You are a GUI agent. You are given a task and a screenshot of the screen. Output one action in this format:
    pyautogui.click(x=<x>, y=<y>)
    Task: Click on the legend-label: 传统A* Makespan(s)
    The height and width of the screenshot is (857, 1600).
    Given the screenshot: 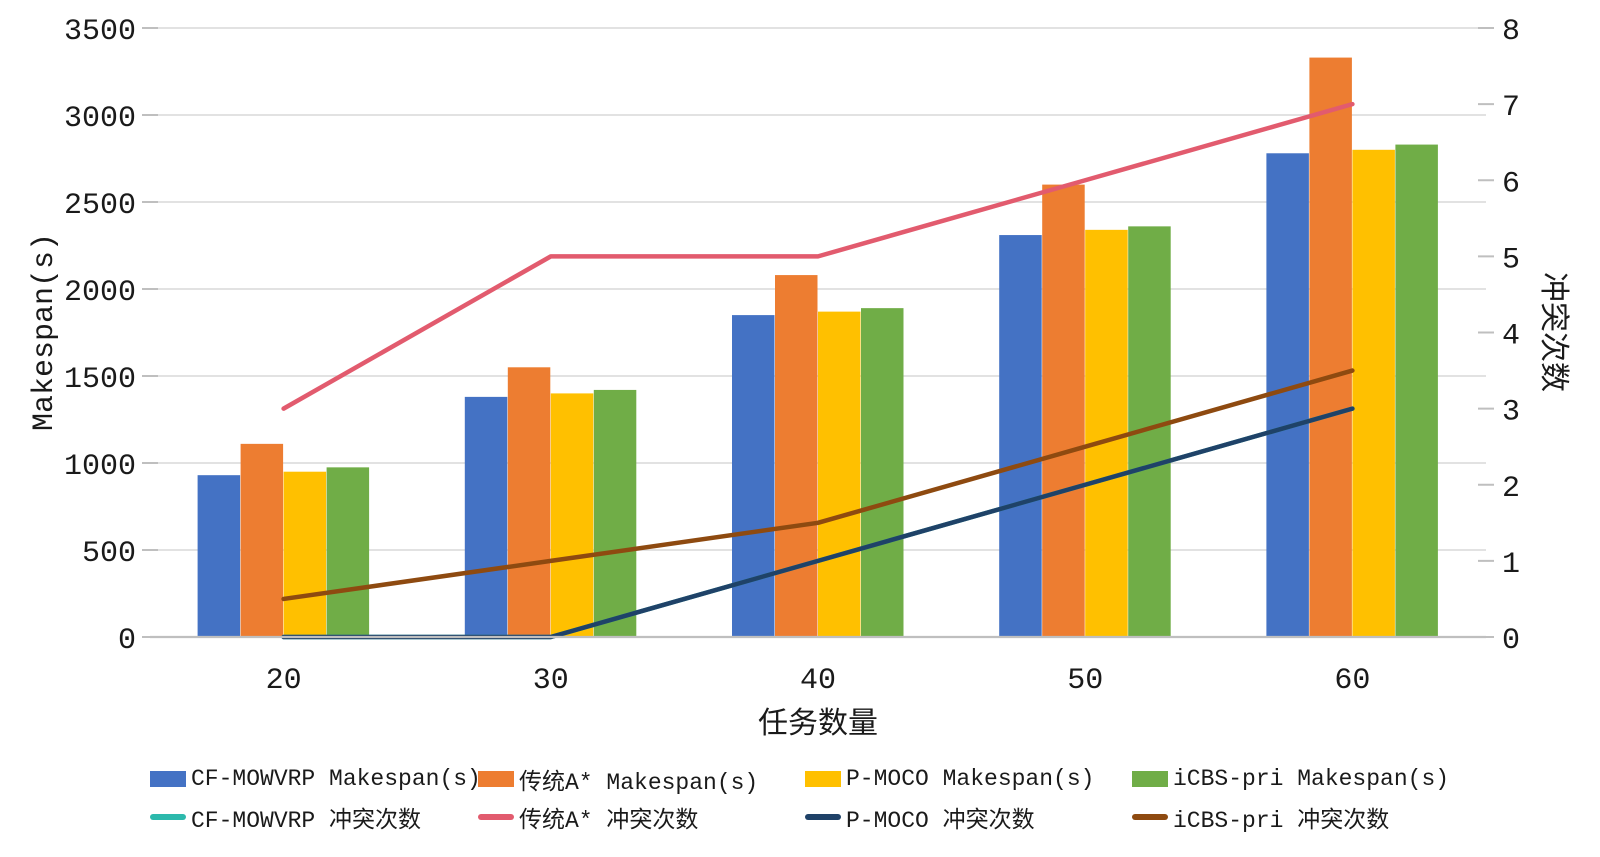 What is the action you would take?
    pyautogui.click(x=639, y=783)
    